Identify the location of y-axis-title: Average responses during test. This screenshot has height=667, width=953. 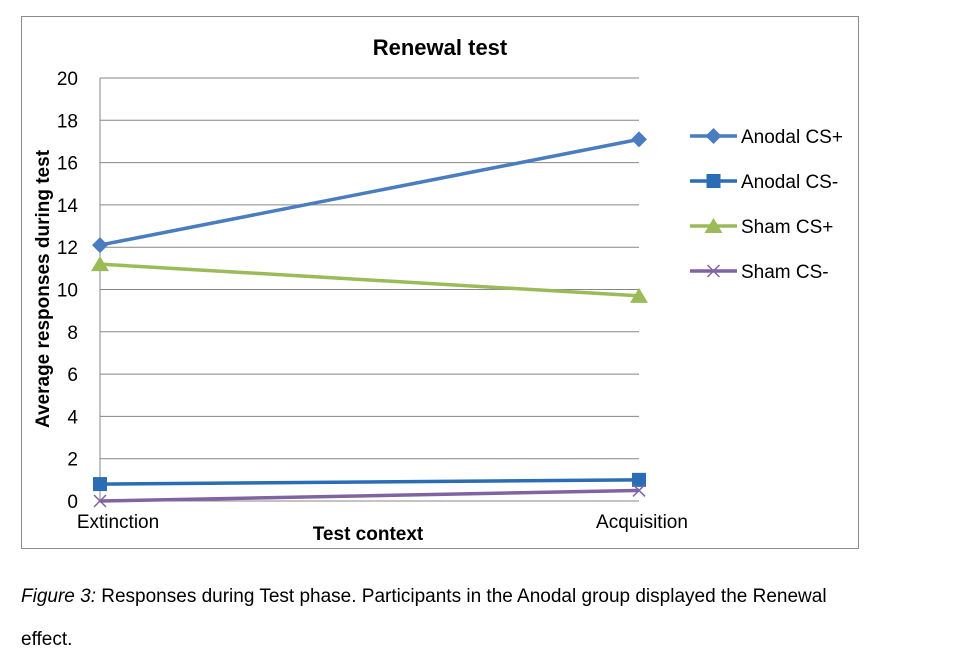
(43, 288).